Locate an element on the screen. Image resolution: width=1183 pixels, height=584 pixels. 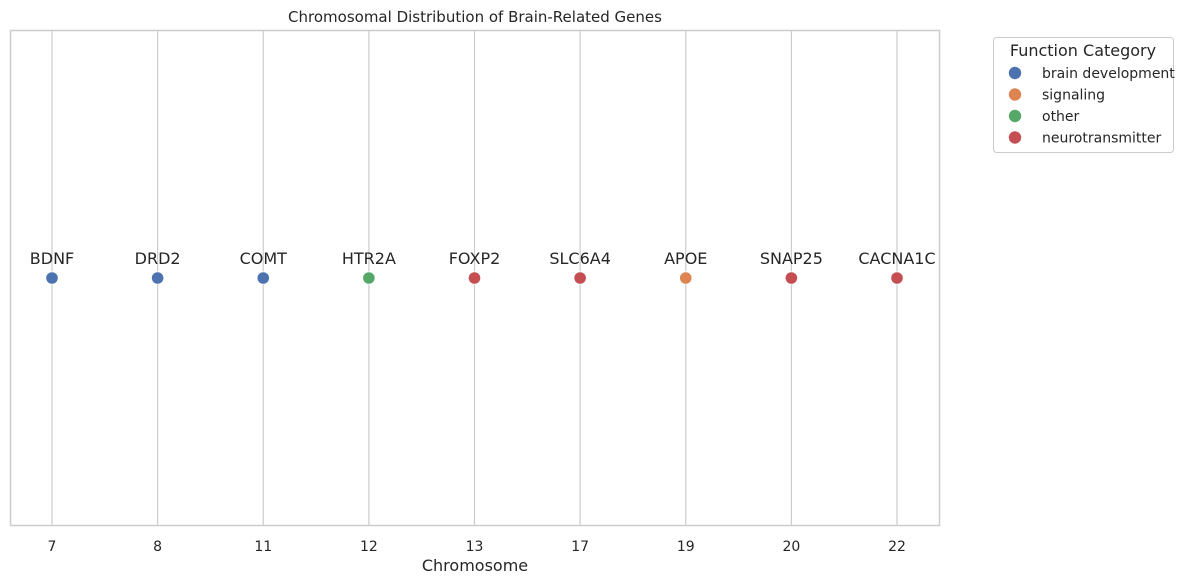
point-comt is located at coordinates (263, 278).